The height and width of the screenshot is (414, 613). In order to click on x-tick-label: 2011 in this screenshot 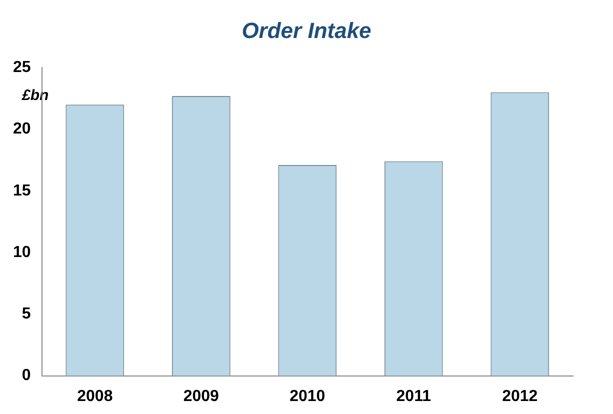, I will do `click(414, 396)`.